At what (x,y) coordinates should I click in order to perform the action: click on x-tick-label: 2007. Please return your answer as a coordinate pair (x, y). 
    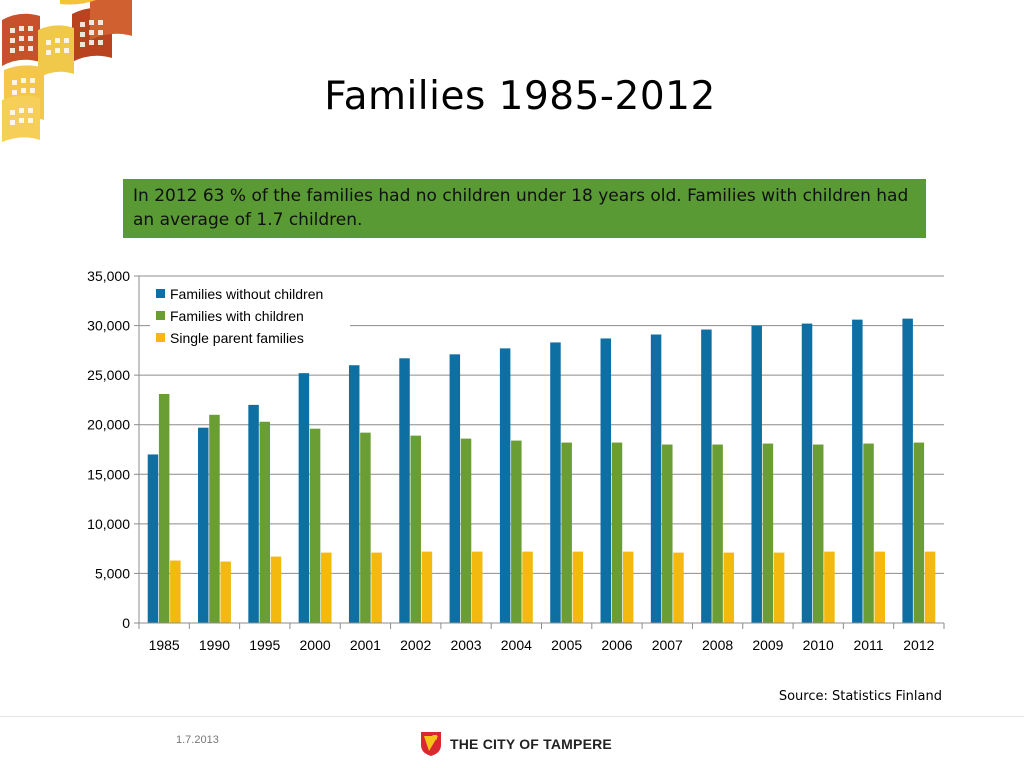
    Looking at the image, I should click on (667, 645).